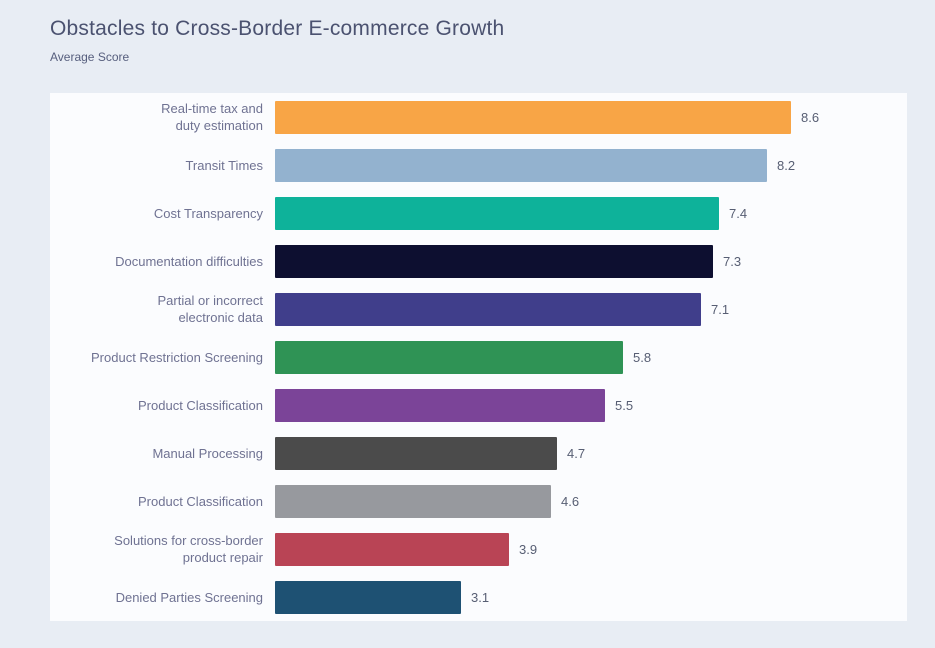 This screenshot has width=935, height=648. I want to click on bar-row: Manual Processing 4.7, so click(478, 453).